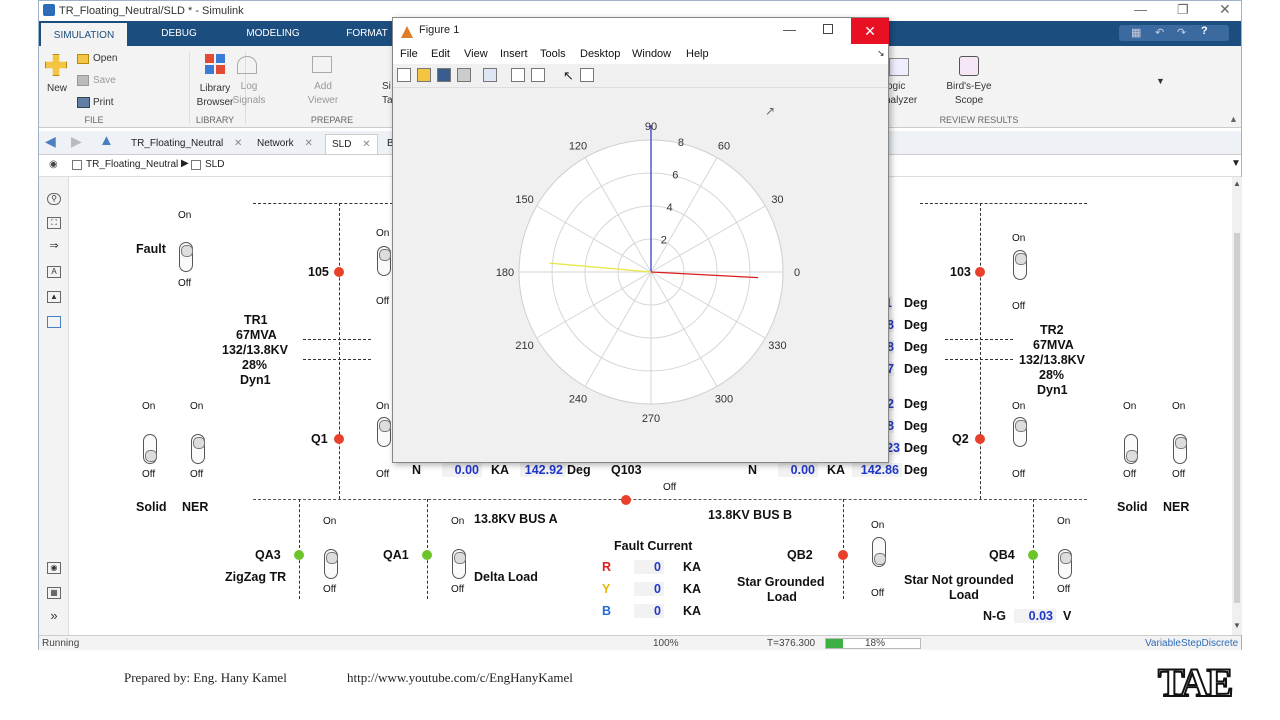  What do you see at coordinates (103, 102) in the screenshot?
I see `print-button: Print` at bounding box center [103, 102].